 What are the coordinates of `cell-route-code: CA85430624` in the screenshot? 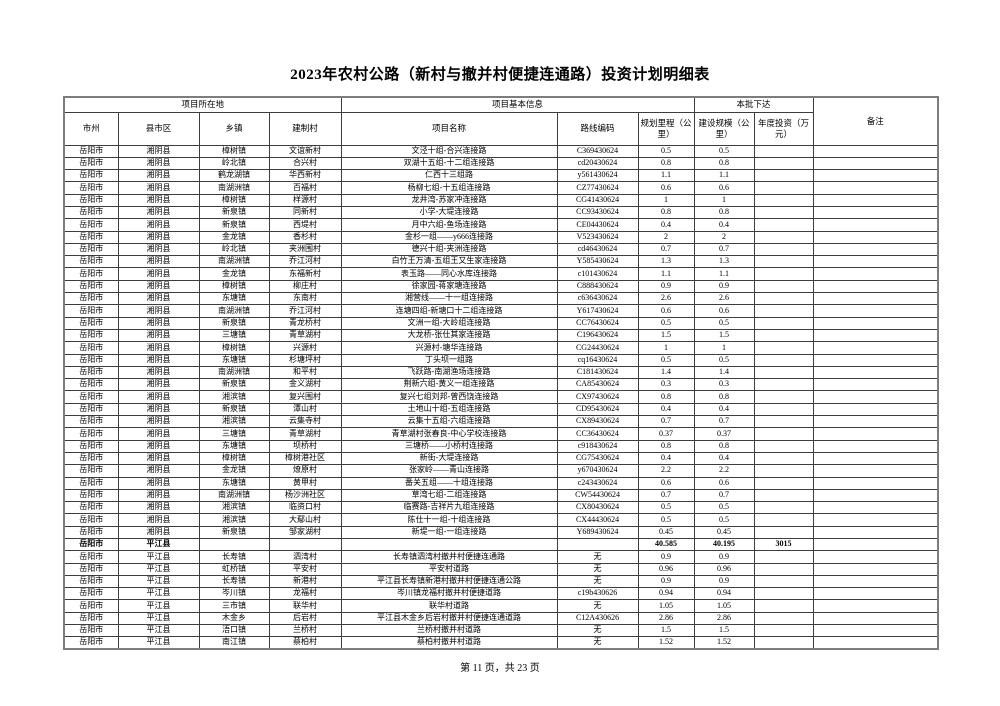 It's located at (597, 385).